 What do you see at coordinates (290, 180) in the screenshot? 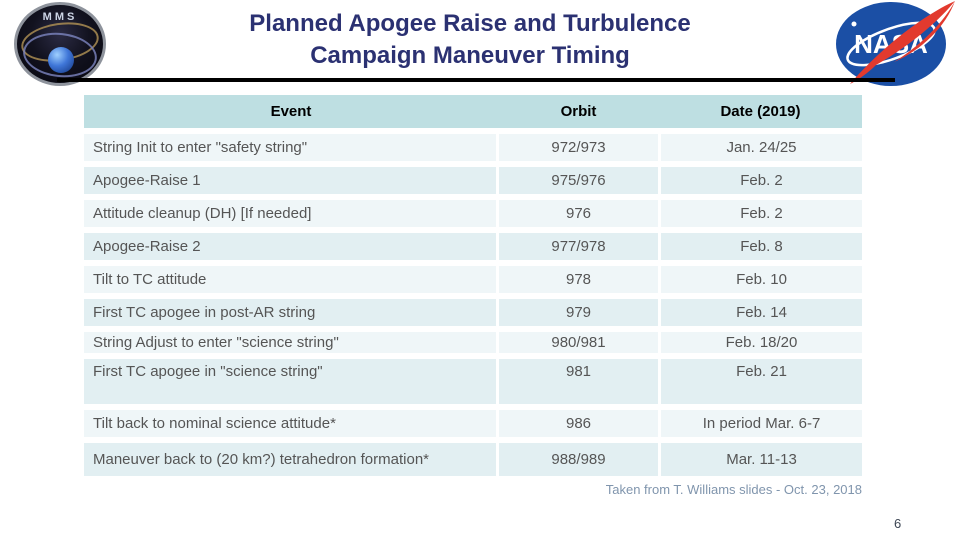
I see `event-cell: Apogee-Raise 1` at bounding box center [290, 180].